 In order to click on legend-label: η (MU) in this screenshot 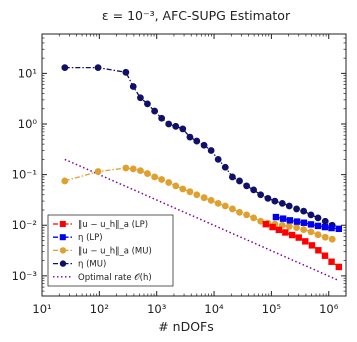, I will do `click(92, 265)`.